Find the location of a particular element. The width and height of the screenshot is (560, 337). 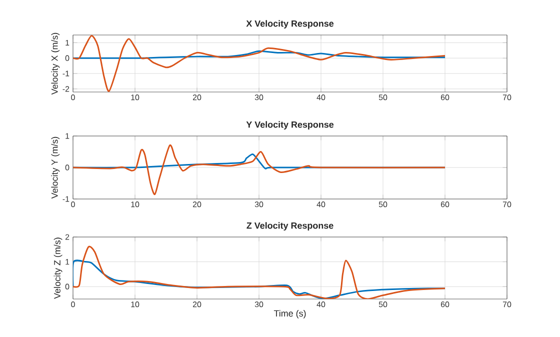

x-axis-title: Time (s) is located at coordinates (290, 314).